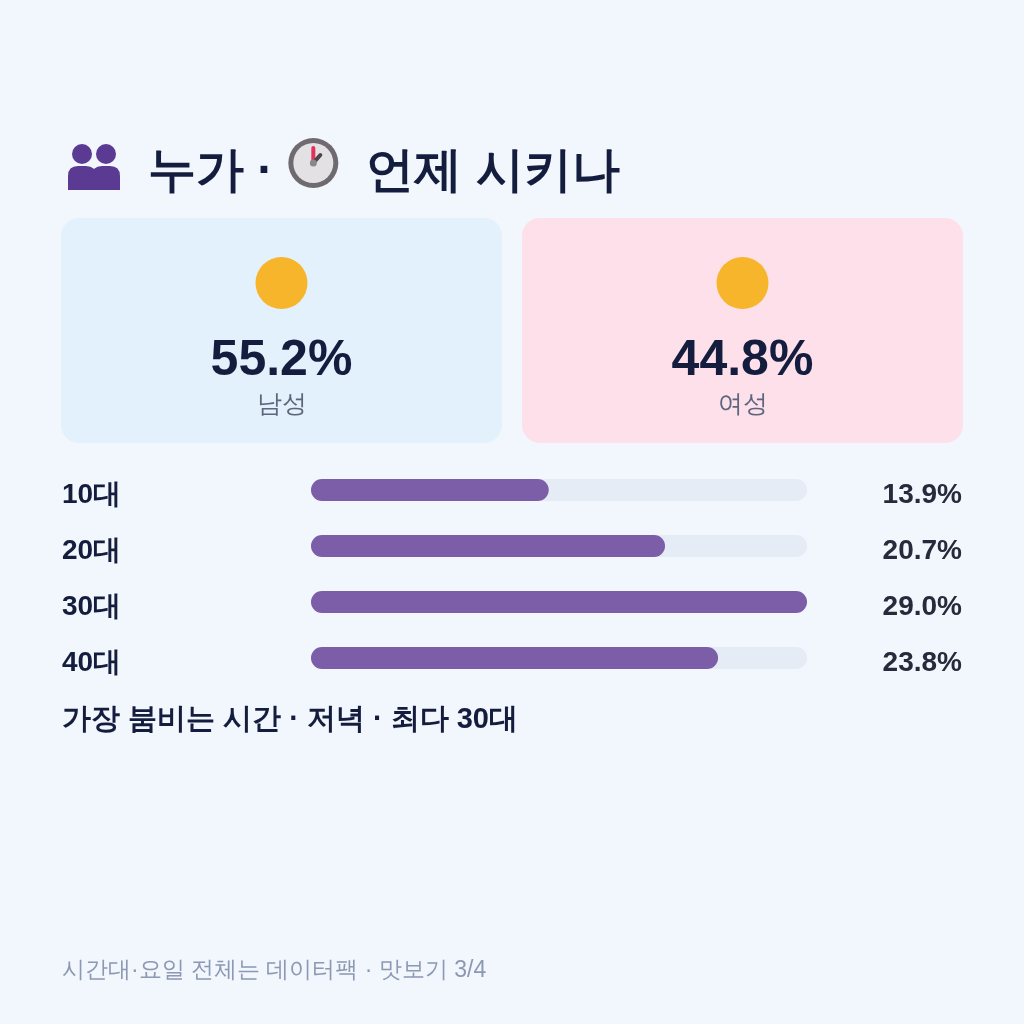  I want to click on text: 가장 붐비는 시간 · 저녁 · 최다 30대, so click(290, 718).